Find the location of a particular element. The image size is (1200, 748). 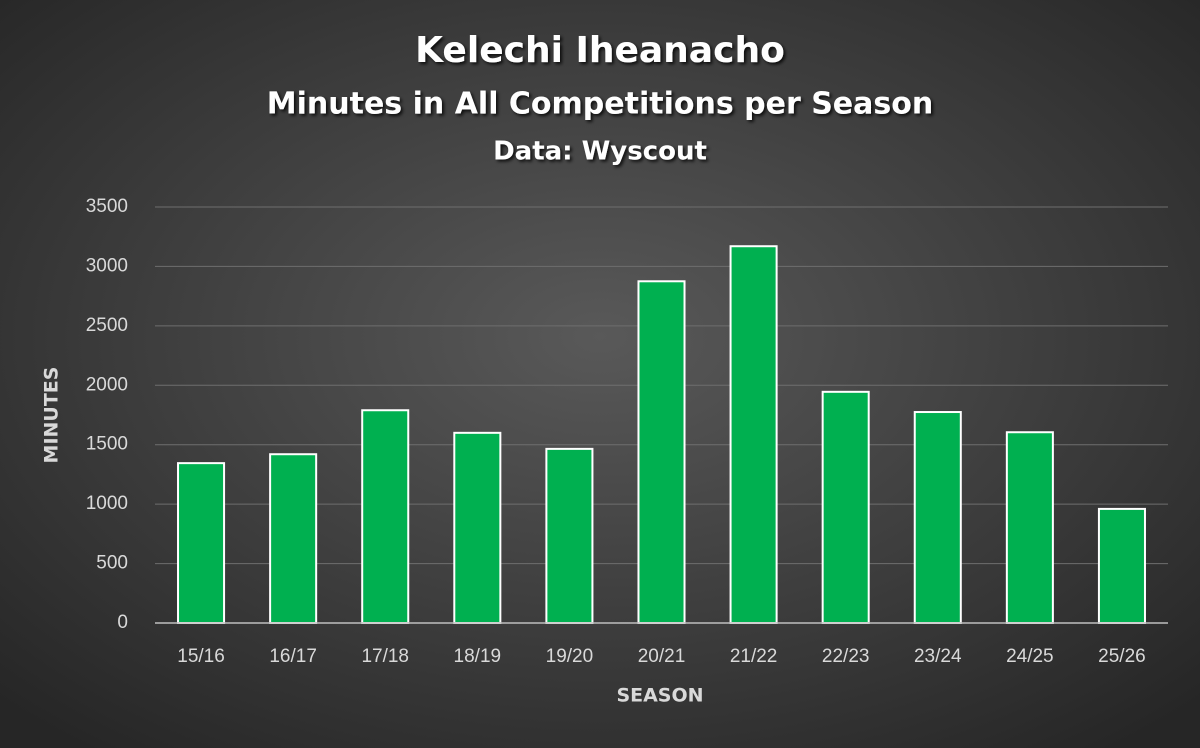

chart-source: Data: Wyscout is located at coordinates (600, 152).